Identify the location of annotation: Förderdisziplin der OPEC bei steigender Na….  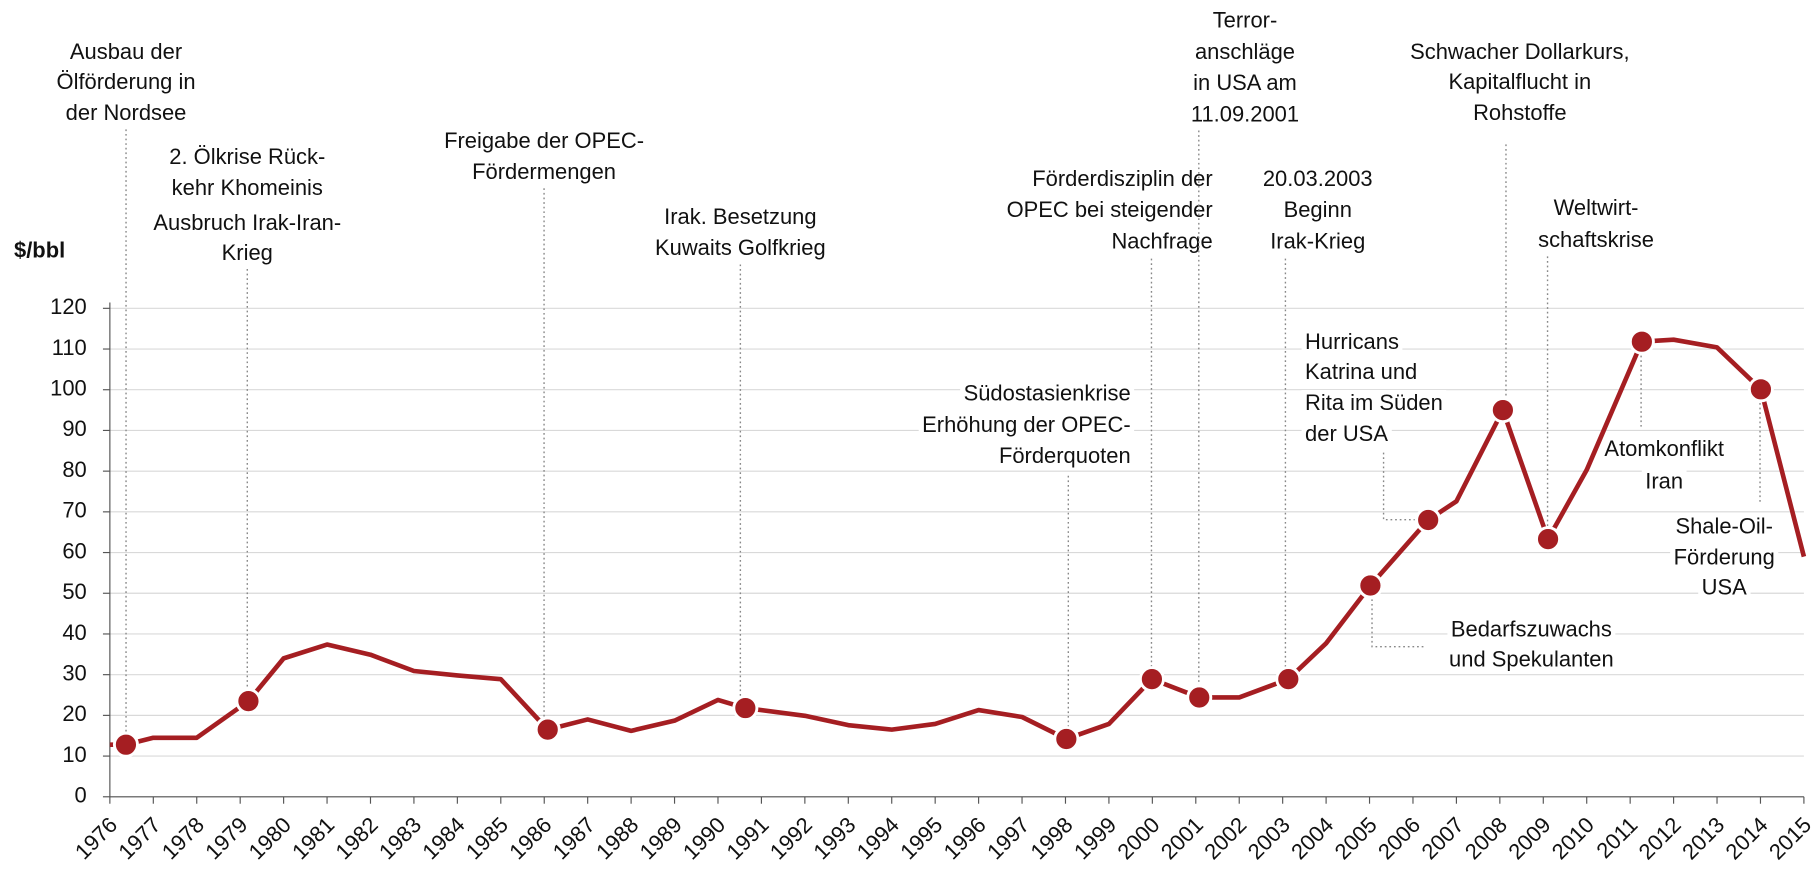
(1110, 209).